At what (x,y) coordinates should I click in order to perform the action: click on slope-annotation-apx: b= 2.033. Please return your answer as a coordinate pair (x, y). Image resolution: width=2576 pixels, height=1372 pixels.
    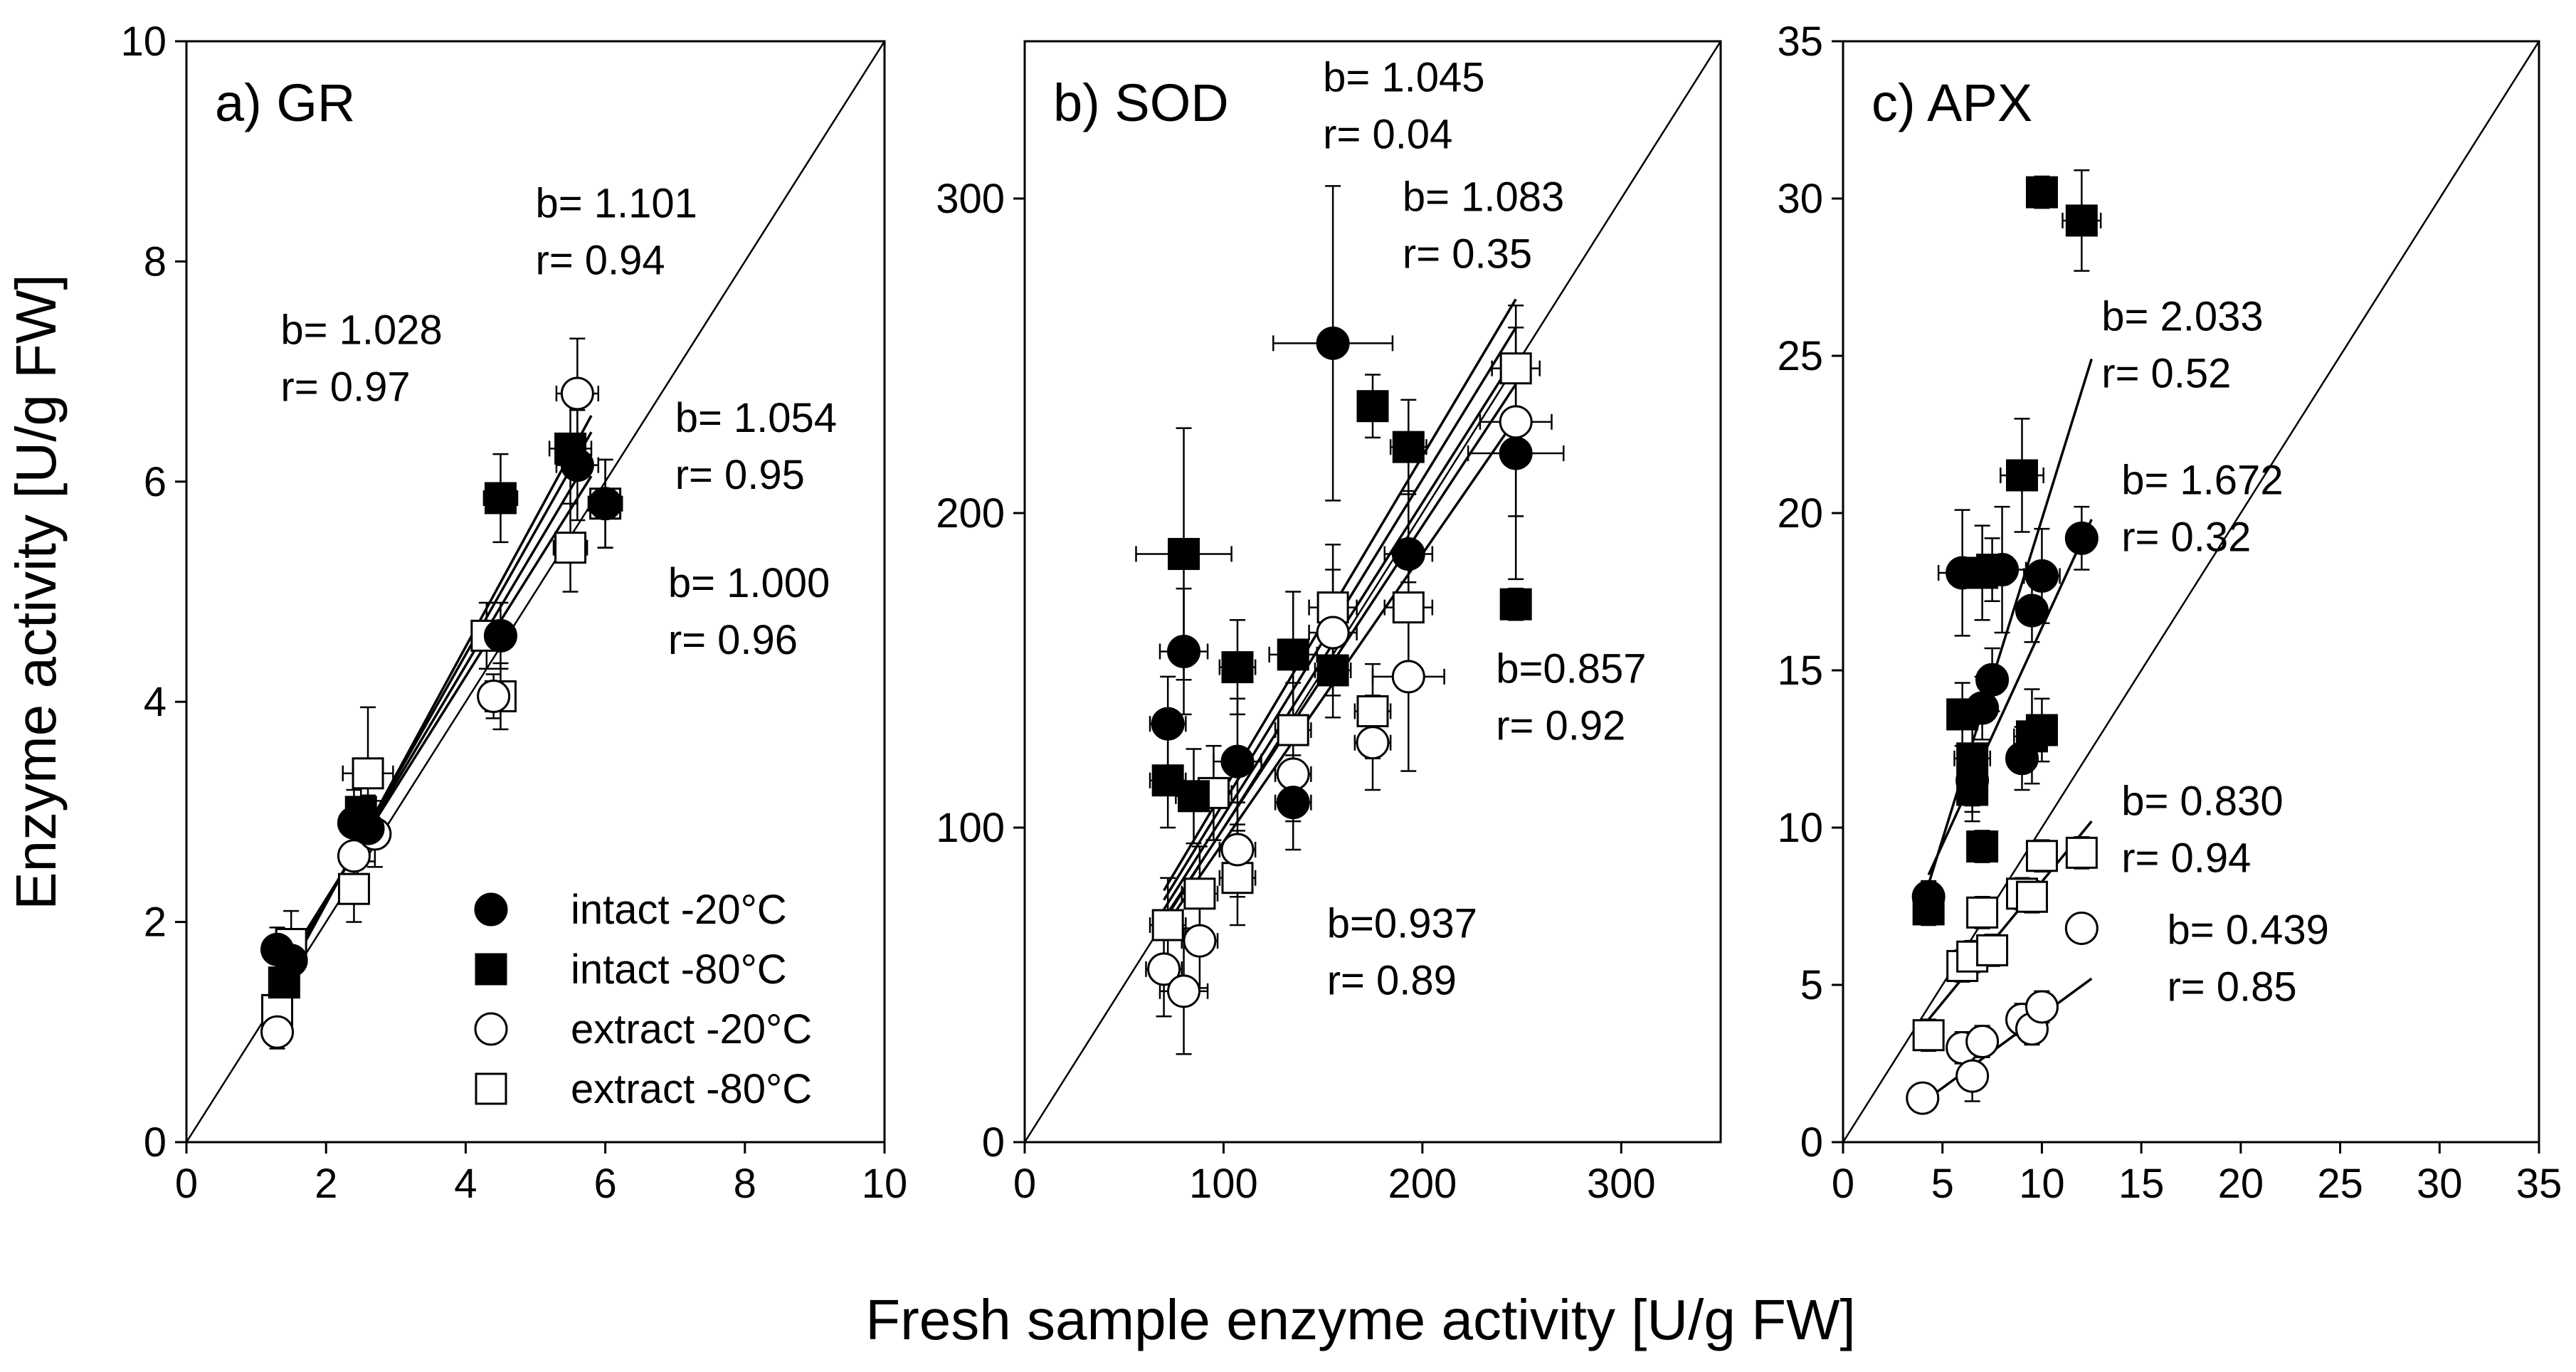
    Looking at the image, I should click on (2182, 317).